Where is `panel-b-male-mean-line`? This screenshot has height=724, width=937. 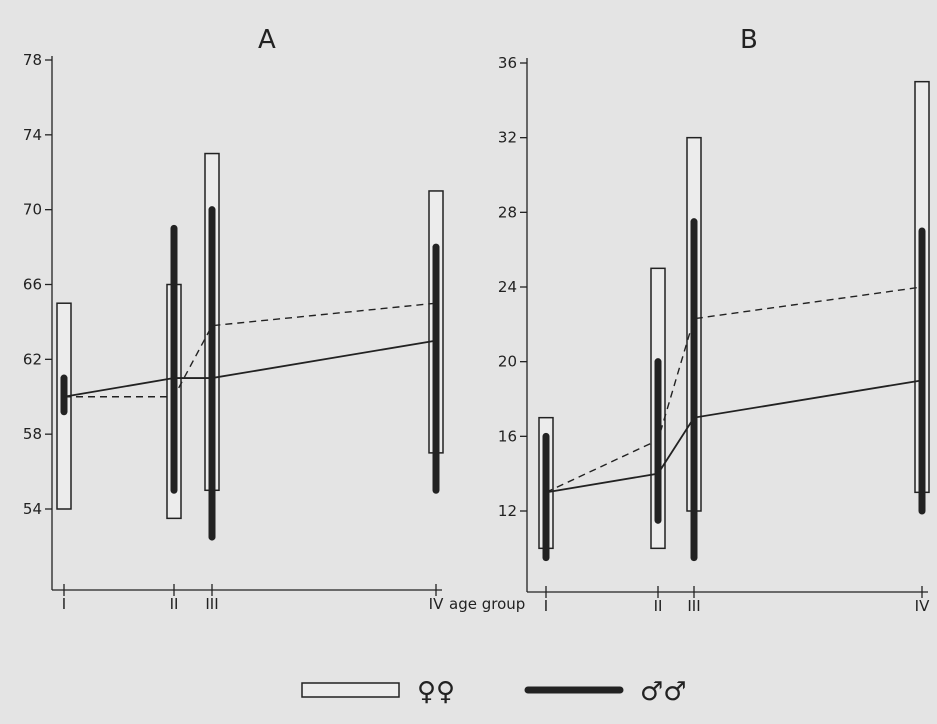
panel-b-male-mean-line is located at coordinates (734, 436).